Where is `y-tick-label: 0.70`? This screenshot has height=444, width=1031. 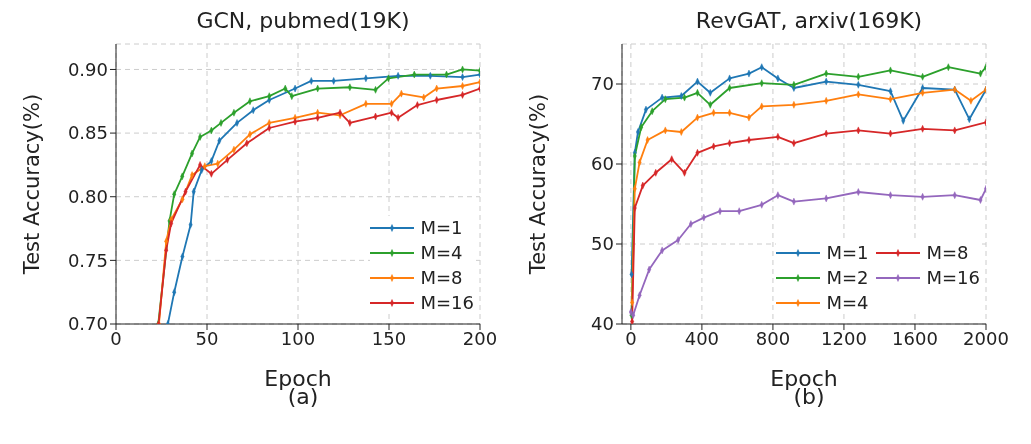 y-tick-label: 0.70 is located at coordinates (87, 324).